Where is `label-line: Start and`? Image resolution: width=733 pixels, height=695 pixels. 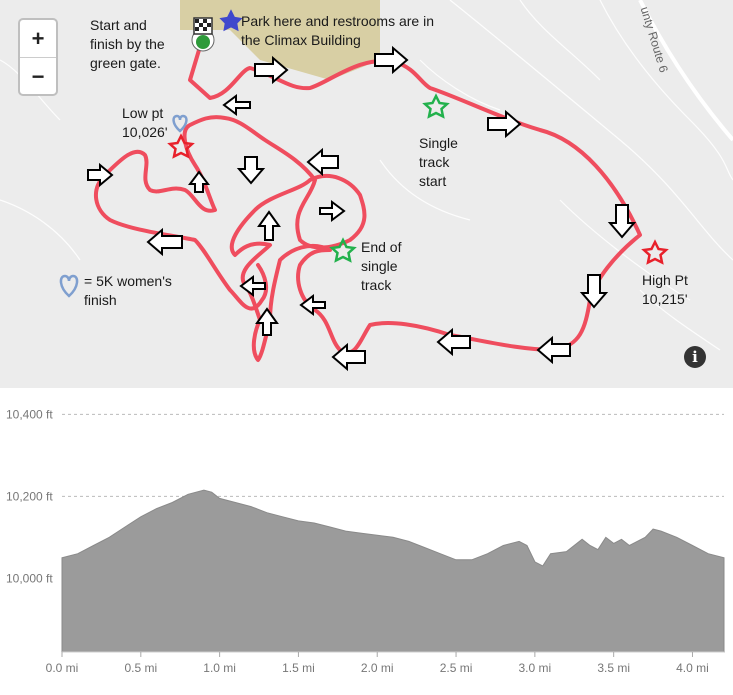 label-line: Start and is located at coordinates (118, 25).